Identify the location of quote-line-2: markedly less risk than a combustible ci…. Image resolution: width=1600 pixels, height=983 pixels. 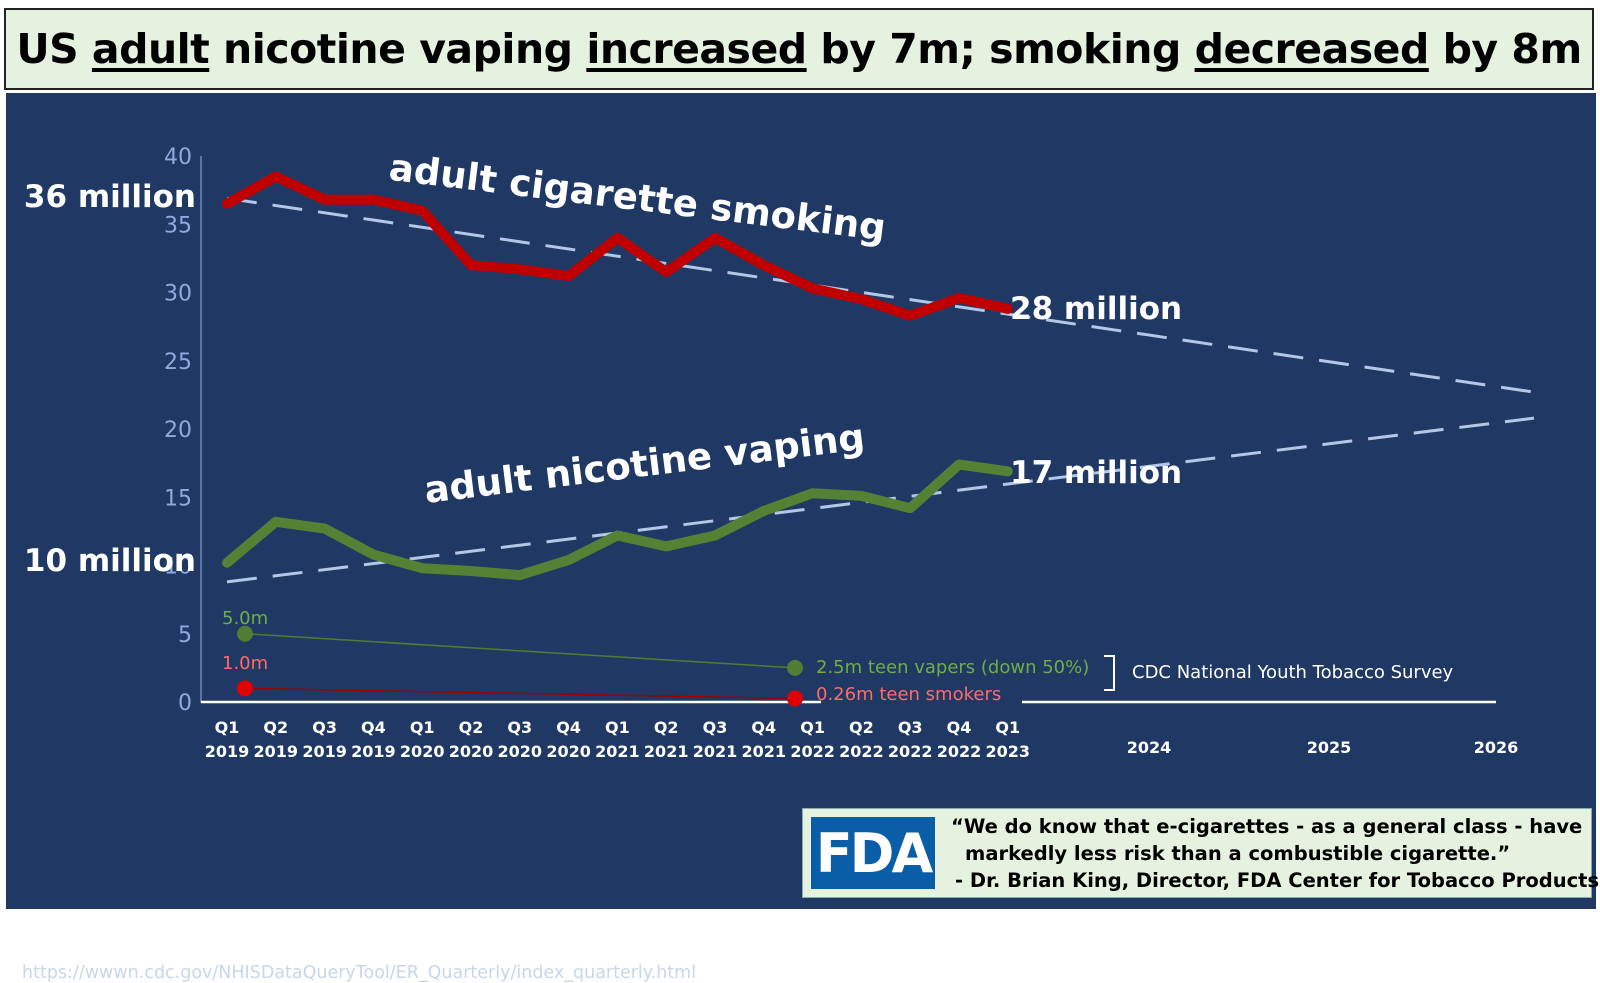
(1238, 853).